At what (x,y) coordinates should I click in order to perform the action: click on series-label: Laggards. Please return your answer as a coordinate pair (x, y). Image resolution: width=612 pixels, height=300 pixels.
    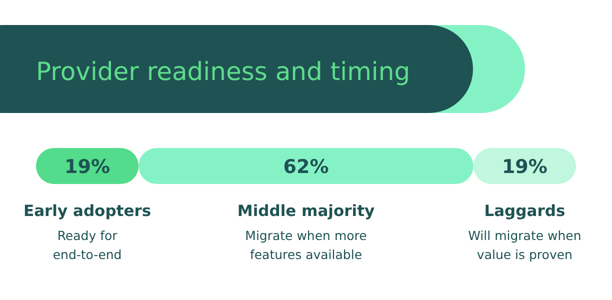
    Looking at the image, I should click on (525, 211).